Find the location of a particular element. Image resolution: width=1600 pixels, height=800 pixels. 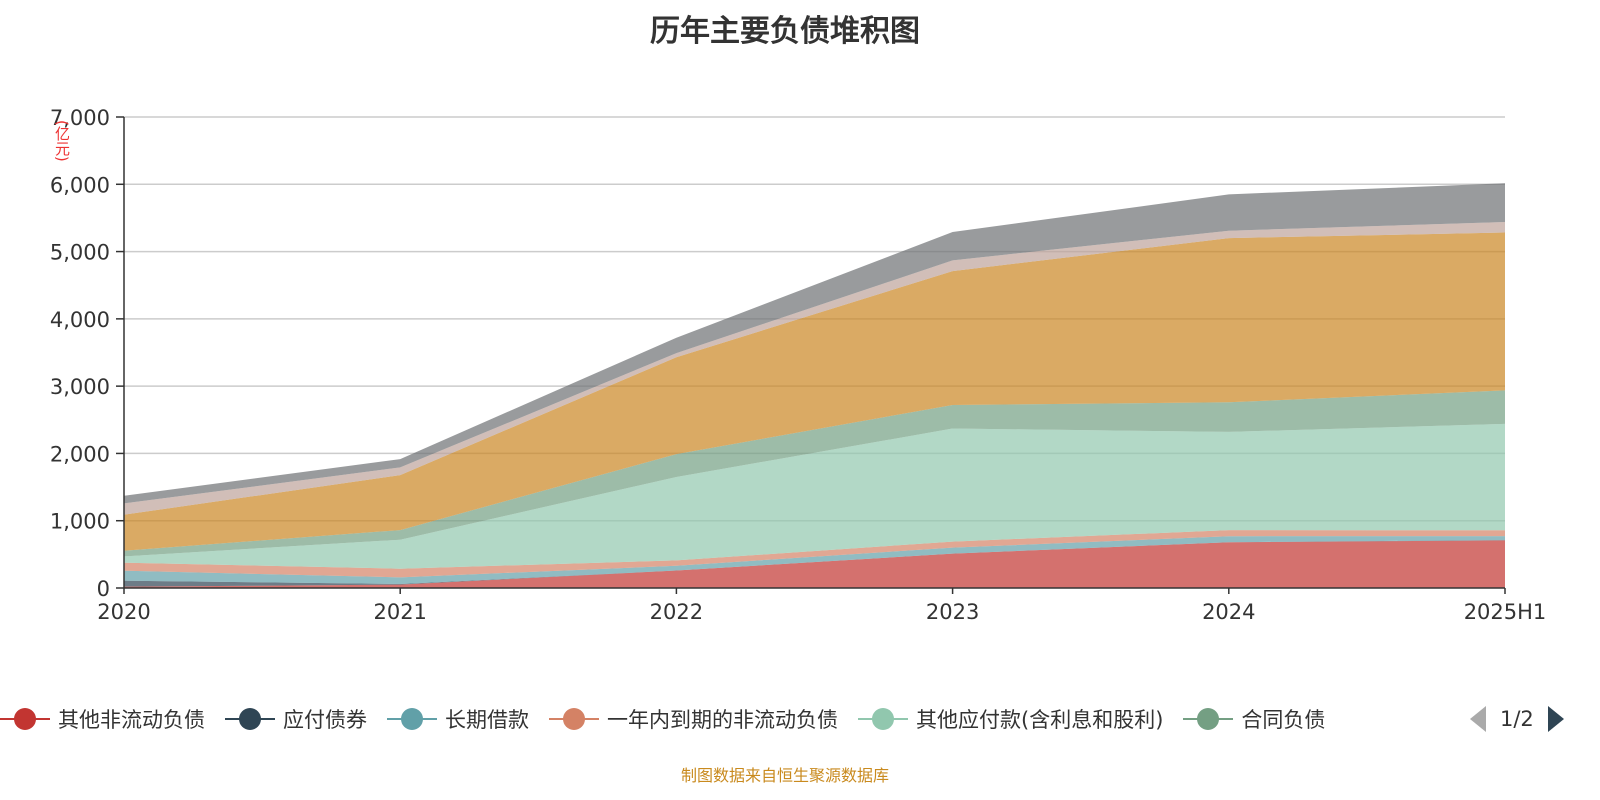

y-axis-unit: (亿元) is located at coordinates (62, 141).